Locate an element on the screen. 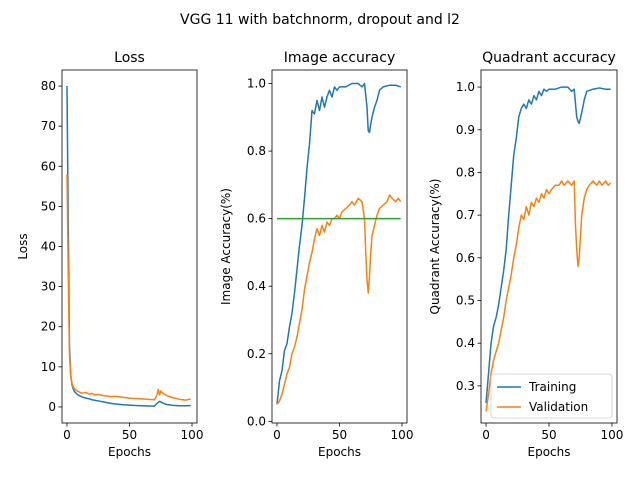  y-tick-label: 0.2 is located at coordinates (256, 354).